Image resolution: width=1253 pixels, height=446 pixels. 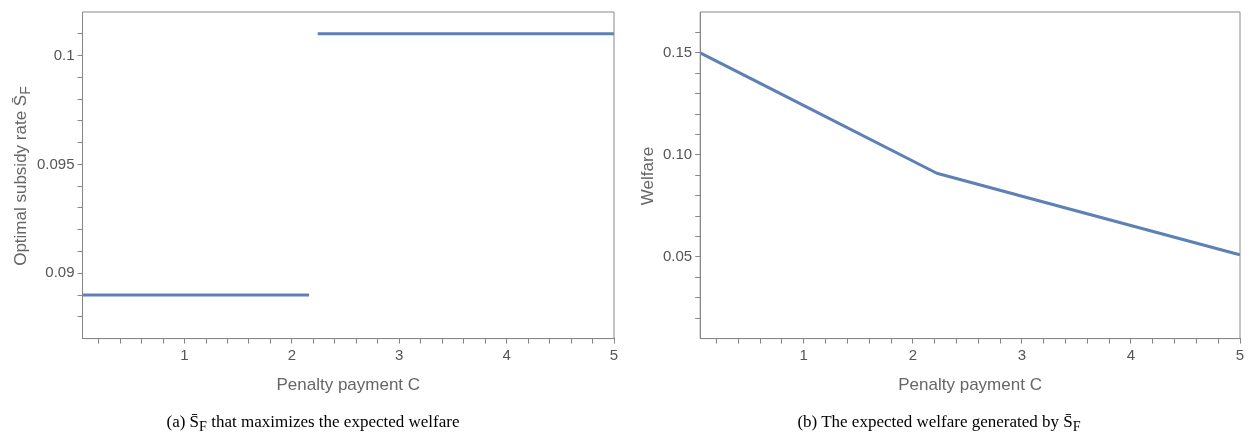 I want to click on y-tick-label: 0.1, so click(x=64, y=54).